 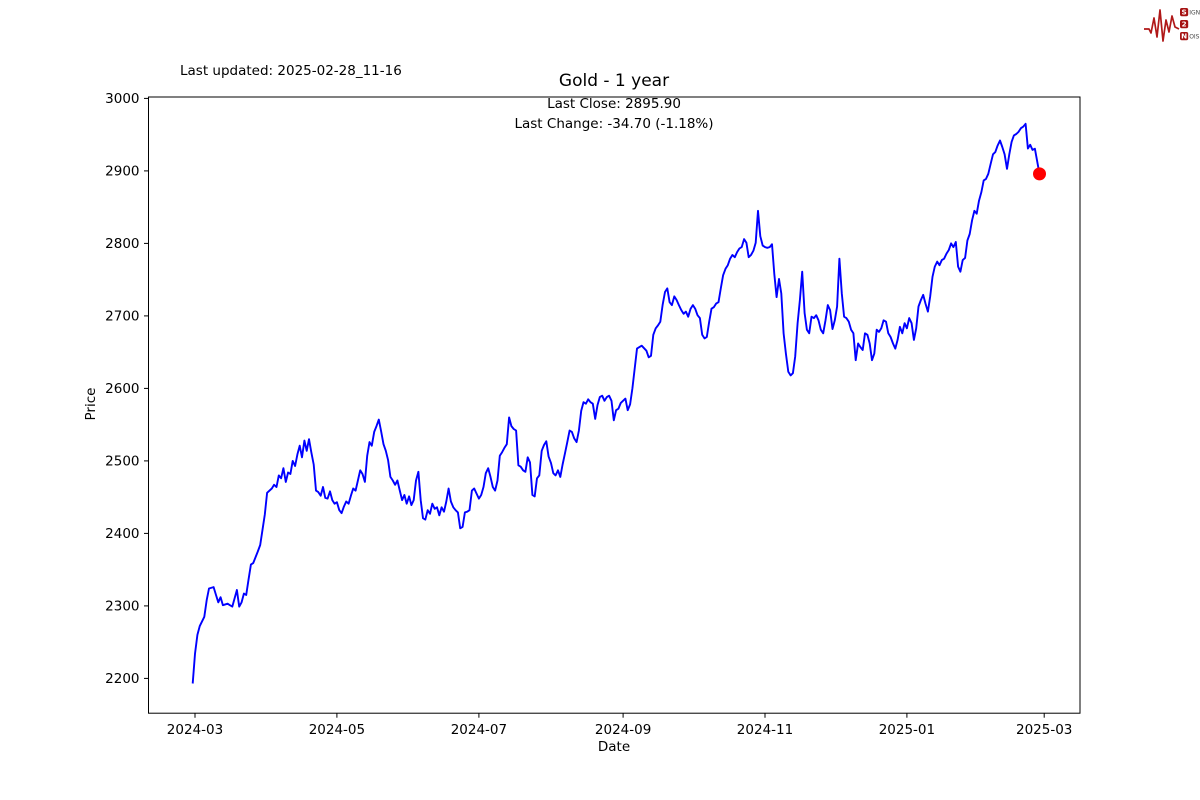 I want to click on logo-word-top: IGNAL, so click(x=1194, y=12).